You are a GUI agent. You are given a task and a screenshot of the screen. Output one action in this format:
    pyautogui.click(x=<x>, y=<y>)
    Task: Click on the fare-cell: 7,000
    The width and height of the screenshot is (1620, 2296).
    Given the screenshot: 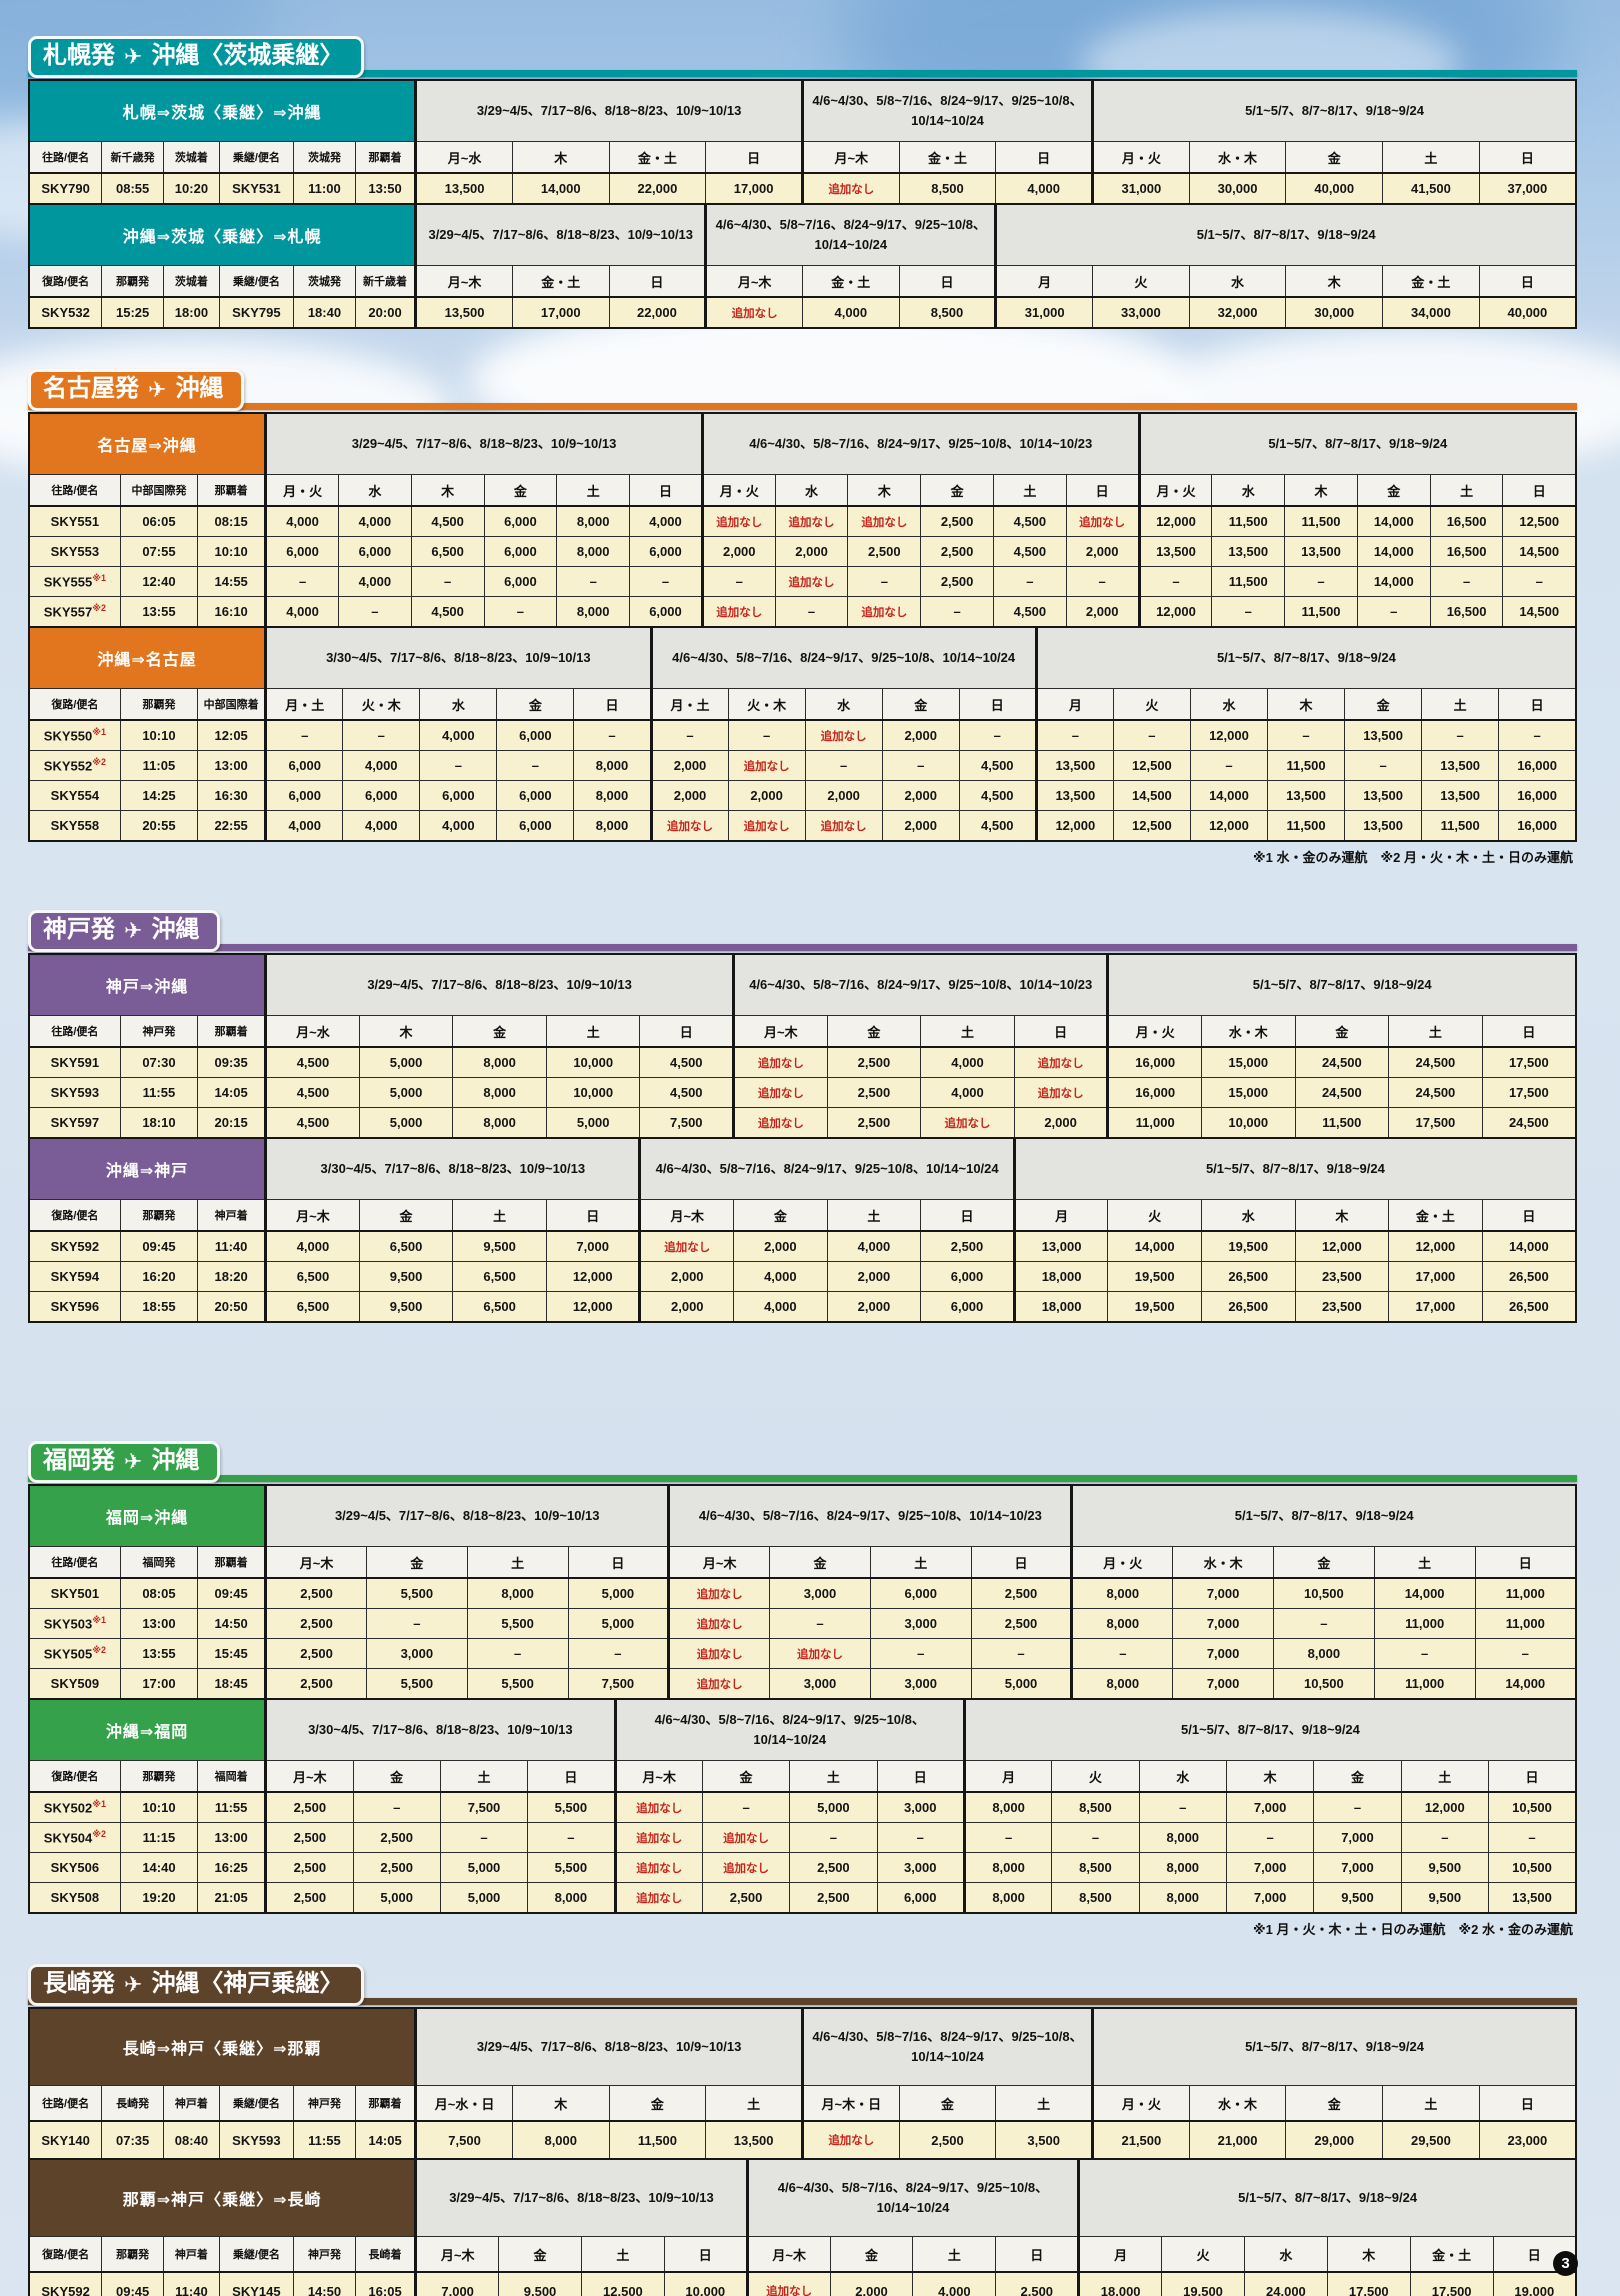 What is the action you would take?
    pyautogui.click(x=1357, y=1867)
    